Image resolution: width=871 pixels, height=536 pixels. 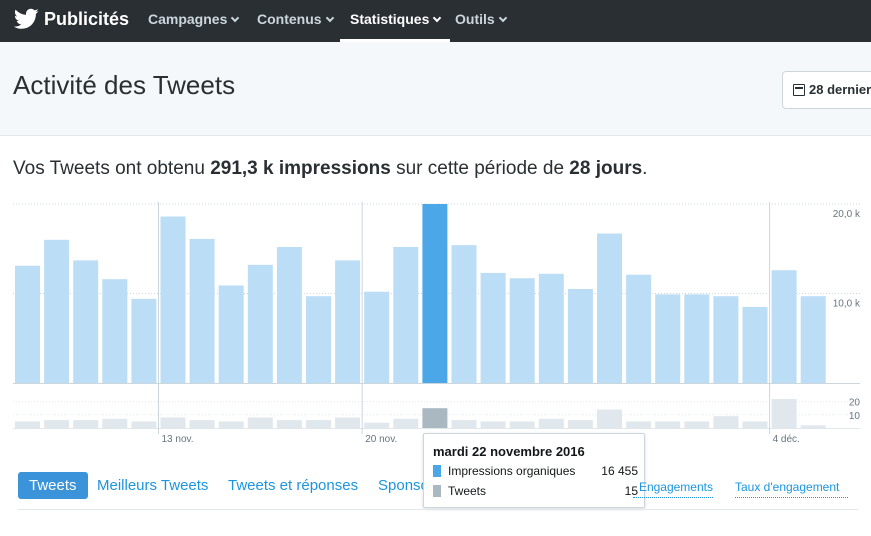 What do you see at coordinates (390, 19) in the screenshot?
I see `nav-item-label: Statistiques` at bounding box center [390, 19].